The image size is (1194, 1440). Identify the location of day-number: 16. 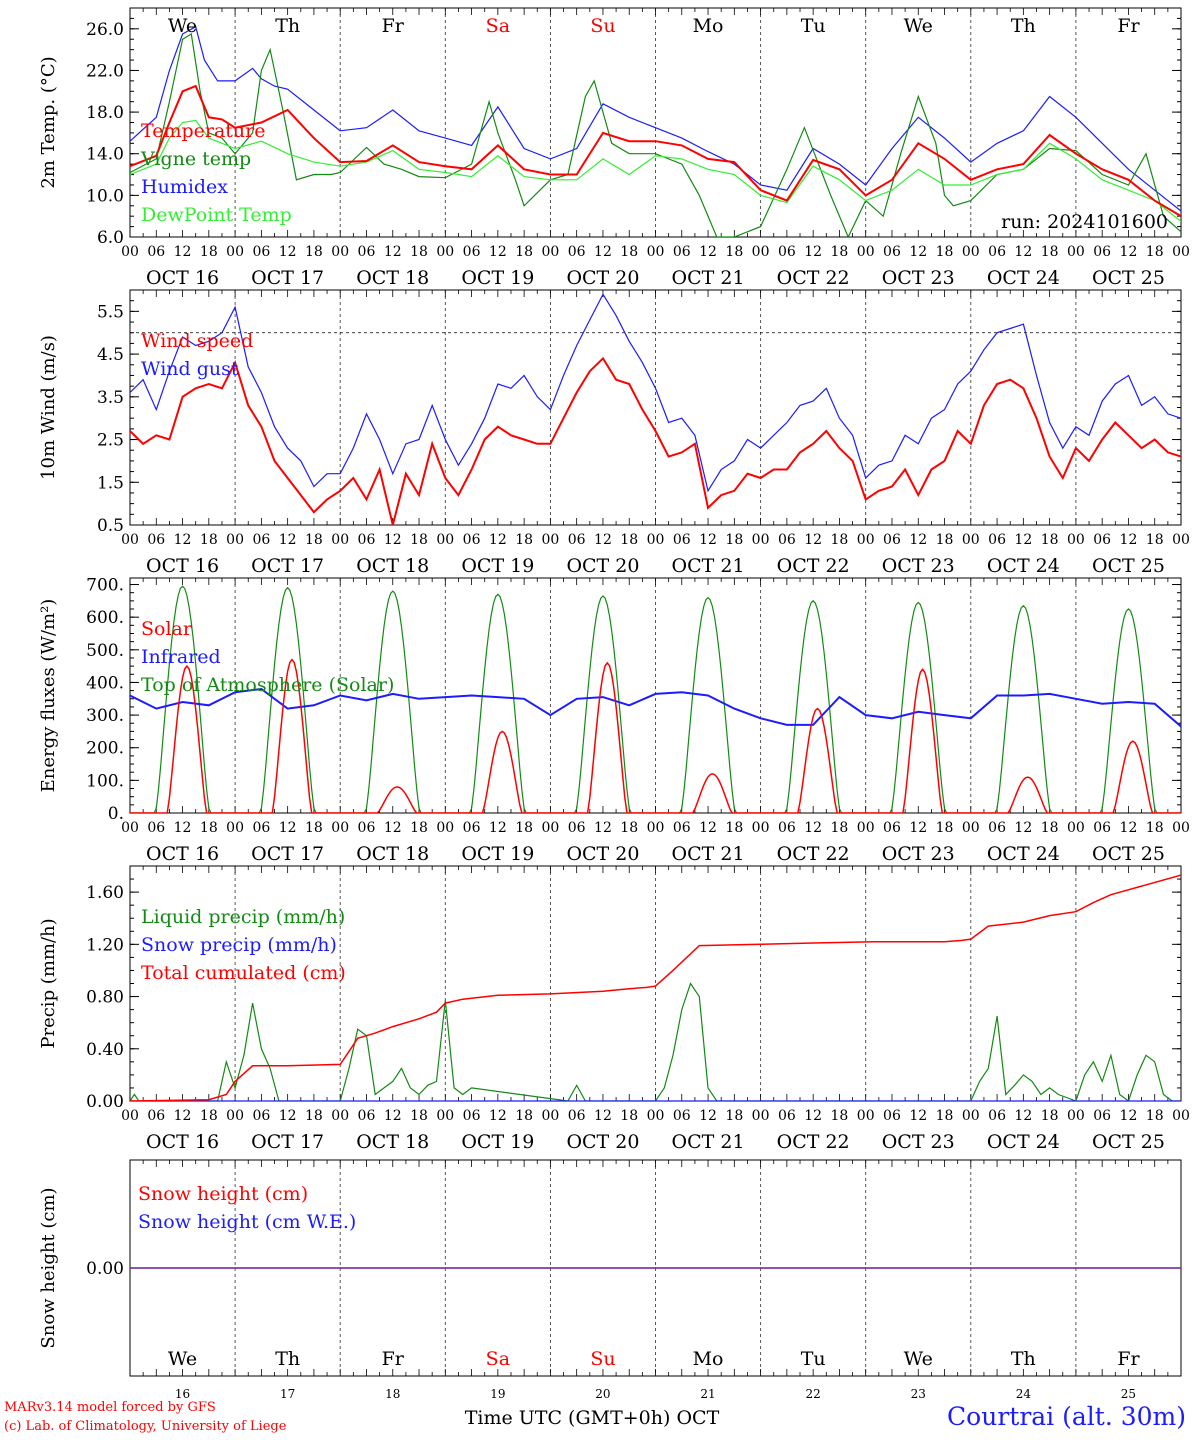
(182, 1394).